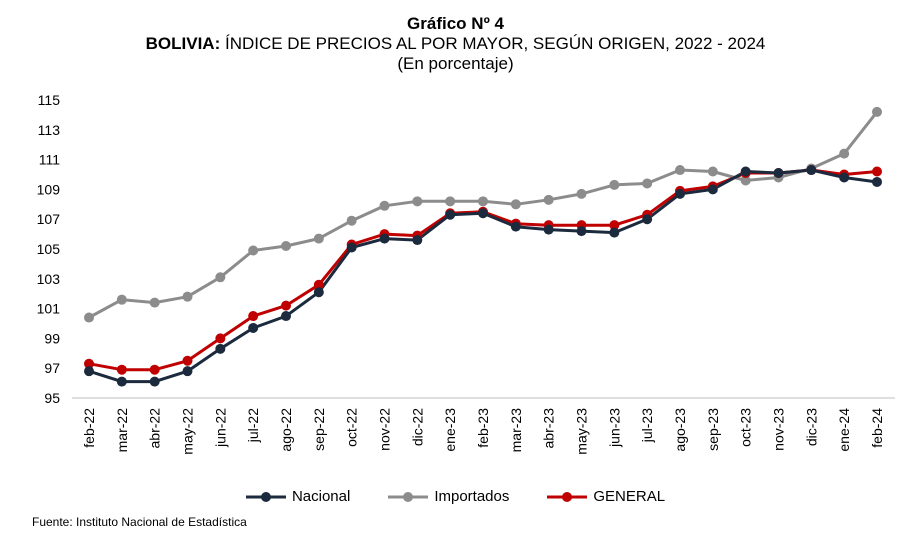 The image size is (911, 545). What do you see at coordinates (183, 43) in the screenshot?
I see `chart-title-country: BOLIVIA:` at bounding box center [183, 43].